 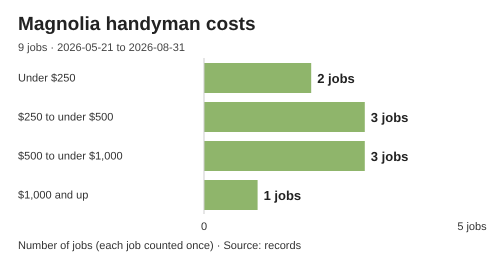 What do you see at coordinates (336, 78) in the screenshot?
I see `data-label: 2 jobs` at bounding box center [336, 78].